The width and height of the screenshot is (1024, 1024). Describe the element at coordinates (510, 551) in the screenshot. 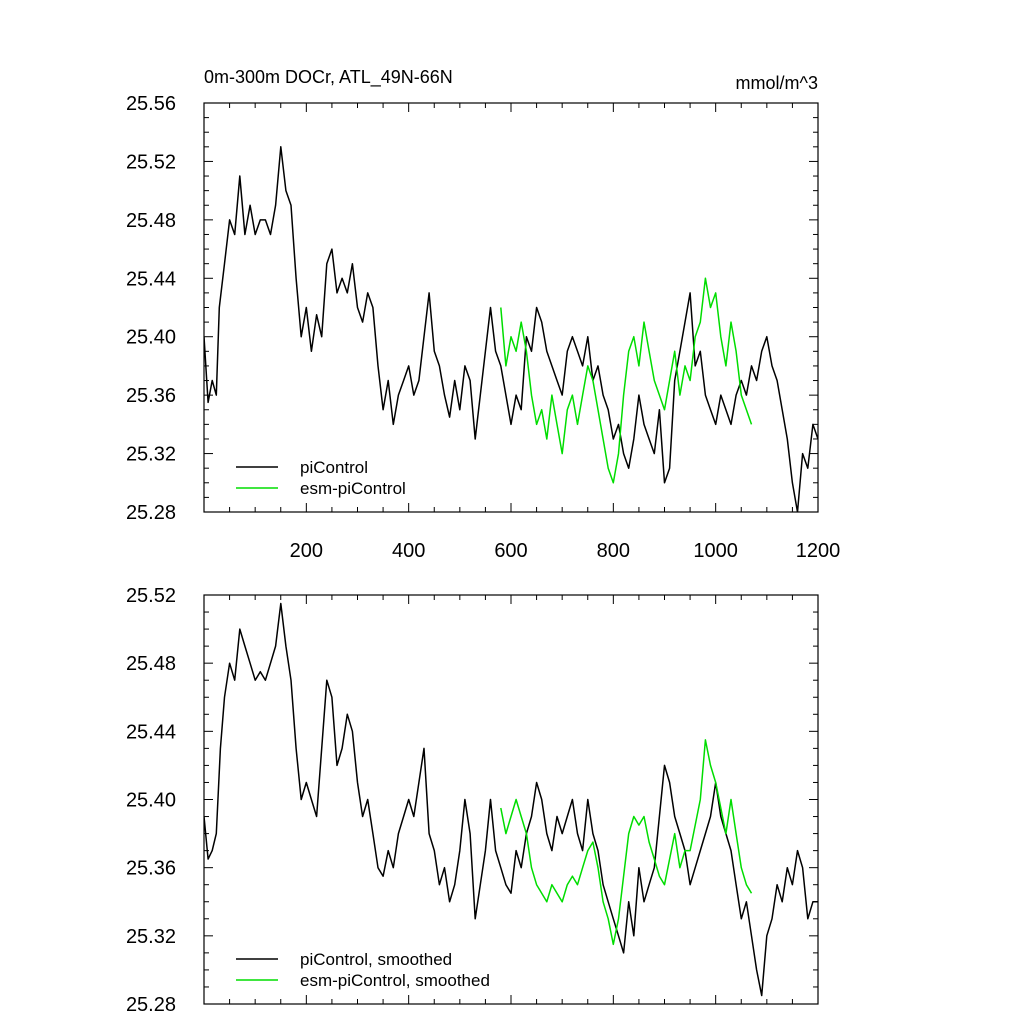

I see `x-tick-label: 600` at that location.